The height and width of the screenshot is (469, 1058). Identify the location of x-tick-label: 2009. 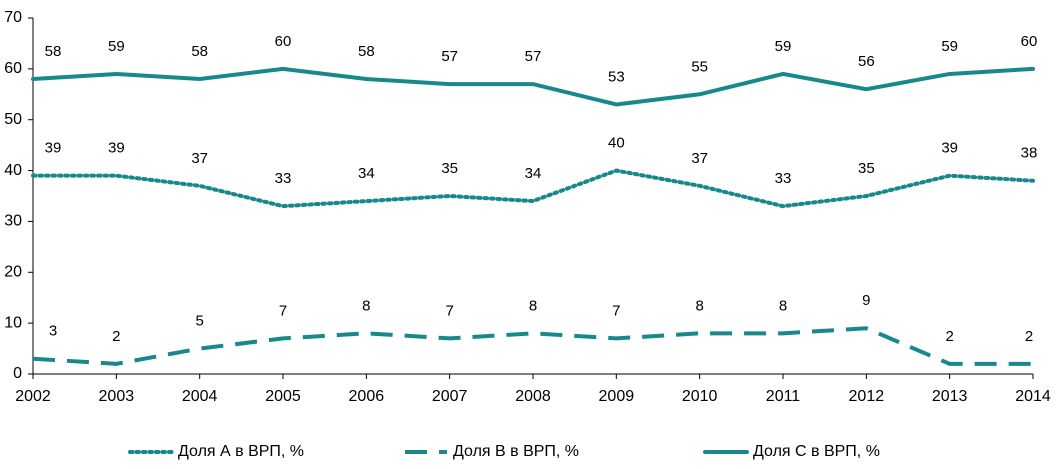
(617, 396).